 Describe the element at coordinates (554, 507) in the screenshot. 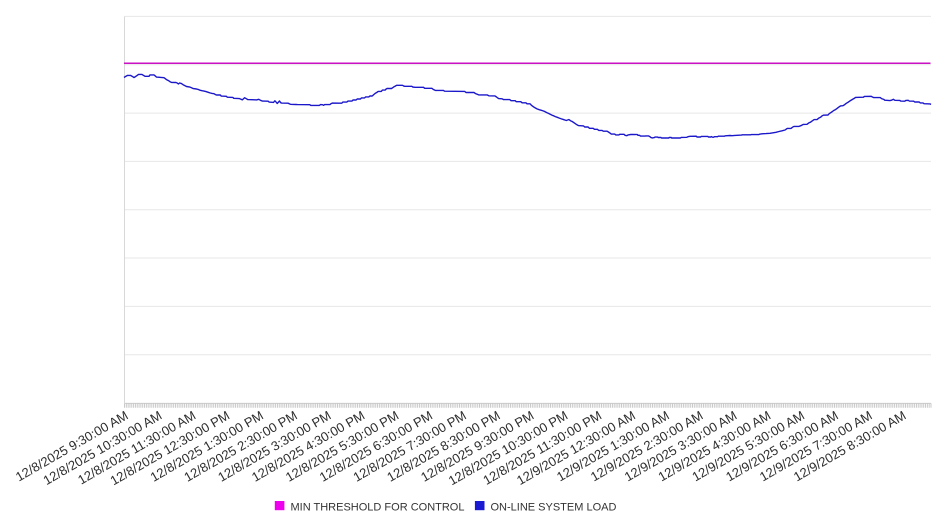

I see `svg-text: ON-LINE SYSTEM LOAD` at that location.